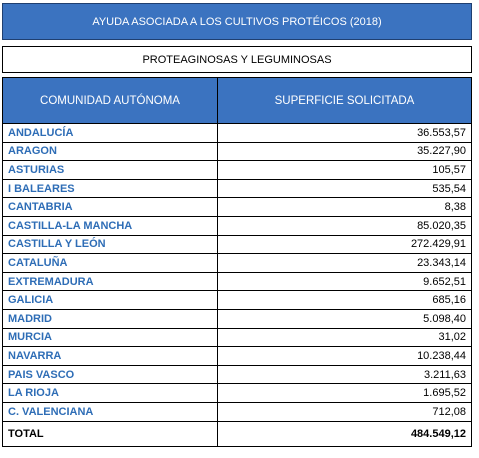  I want to click on total-row: TOTAL 484.549,12, so click(237, 433).